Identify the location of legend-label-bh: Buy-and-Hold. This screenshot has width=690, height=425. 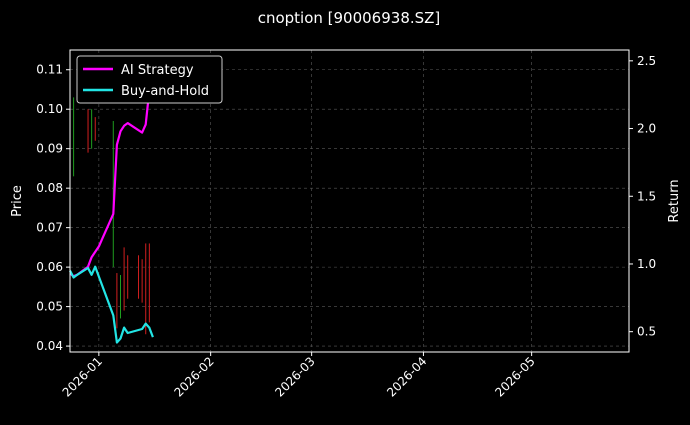
(165, 91).